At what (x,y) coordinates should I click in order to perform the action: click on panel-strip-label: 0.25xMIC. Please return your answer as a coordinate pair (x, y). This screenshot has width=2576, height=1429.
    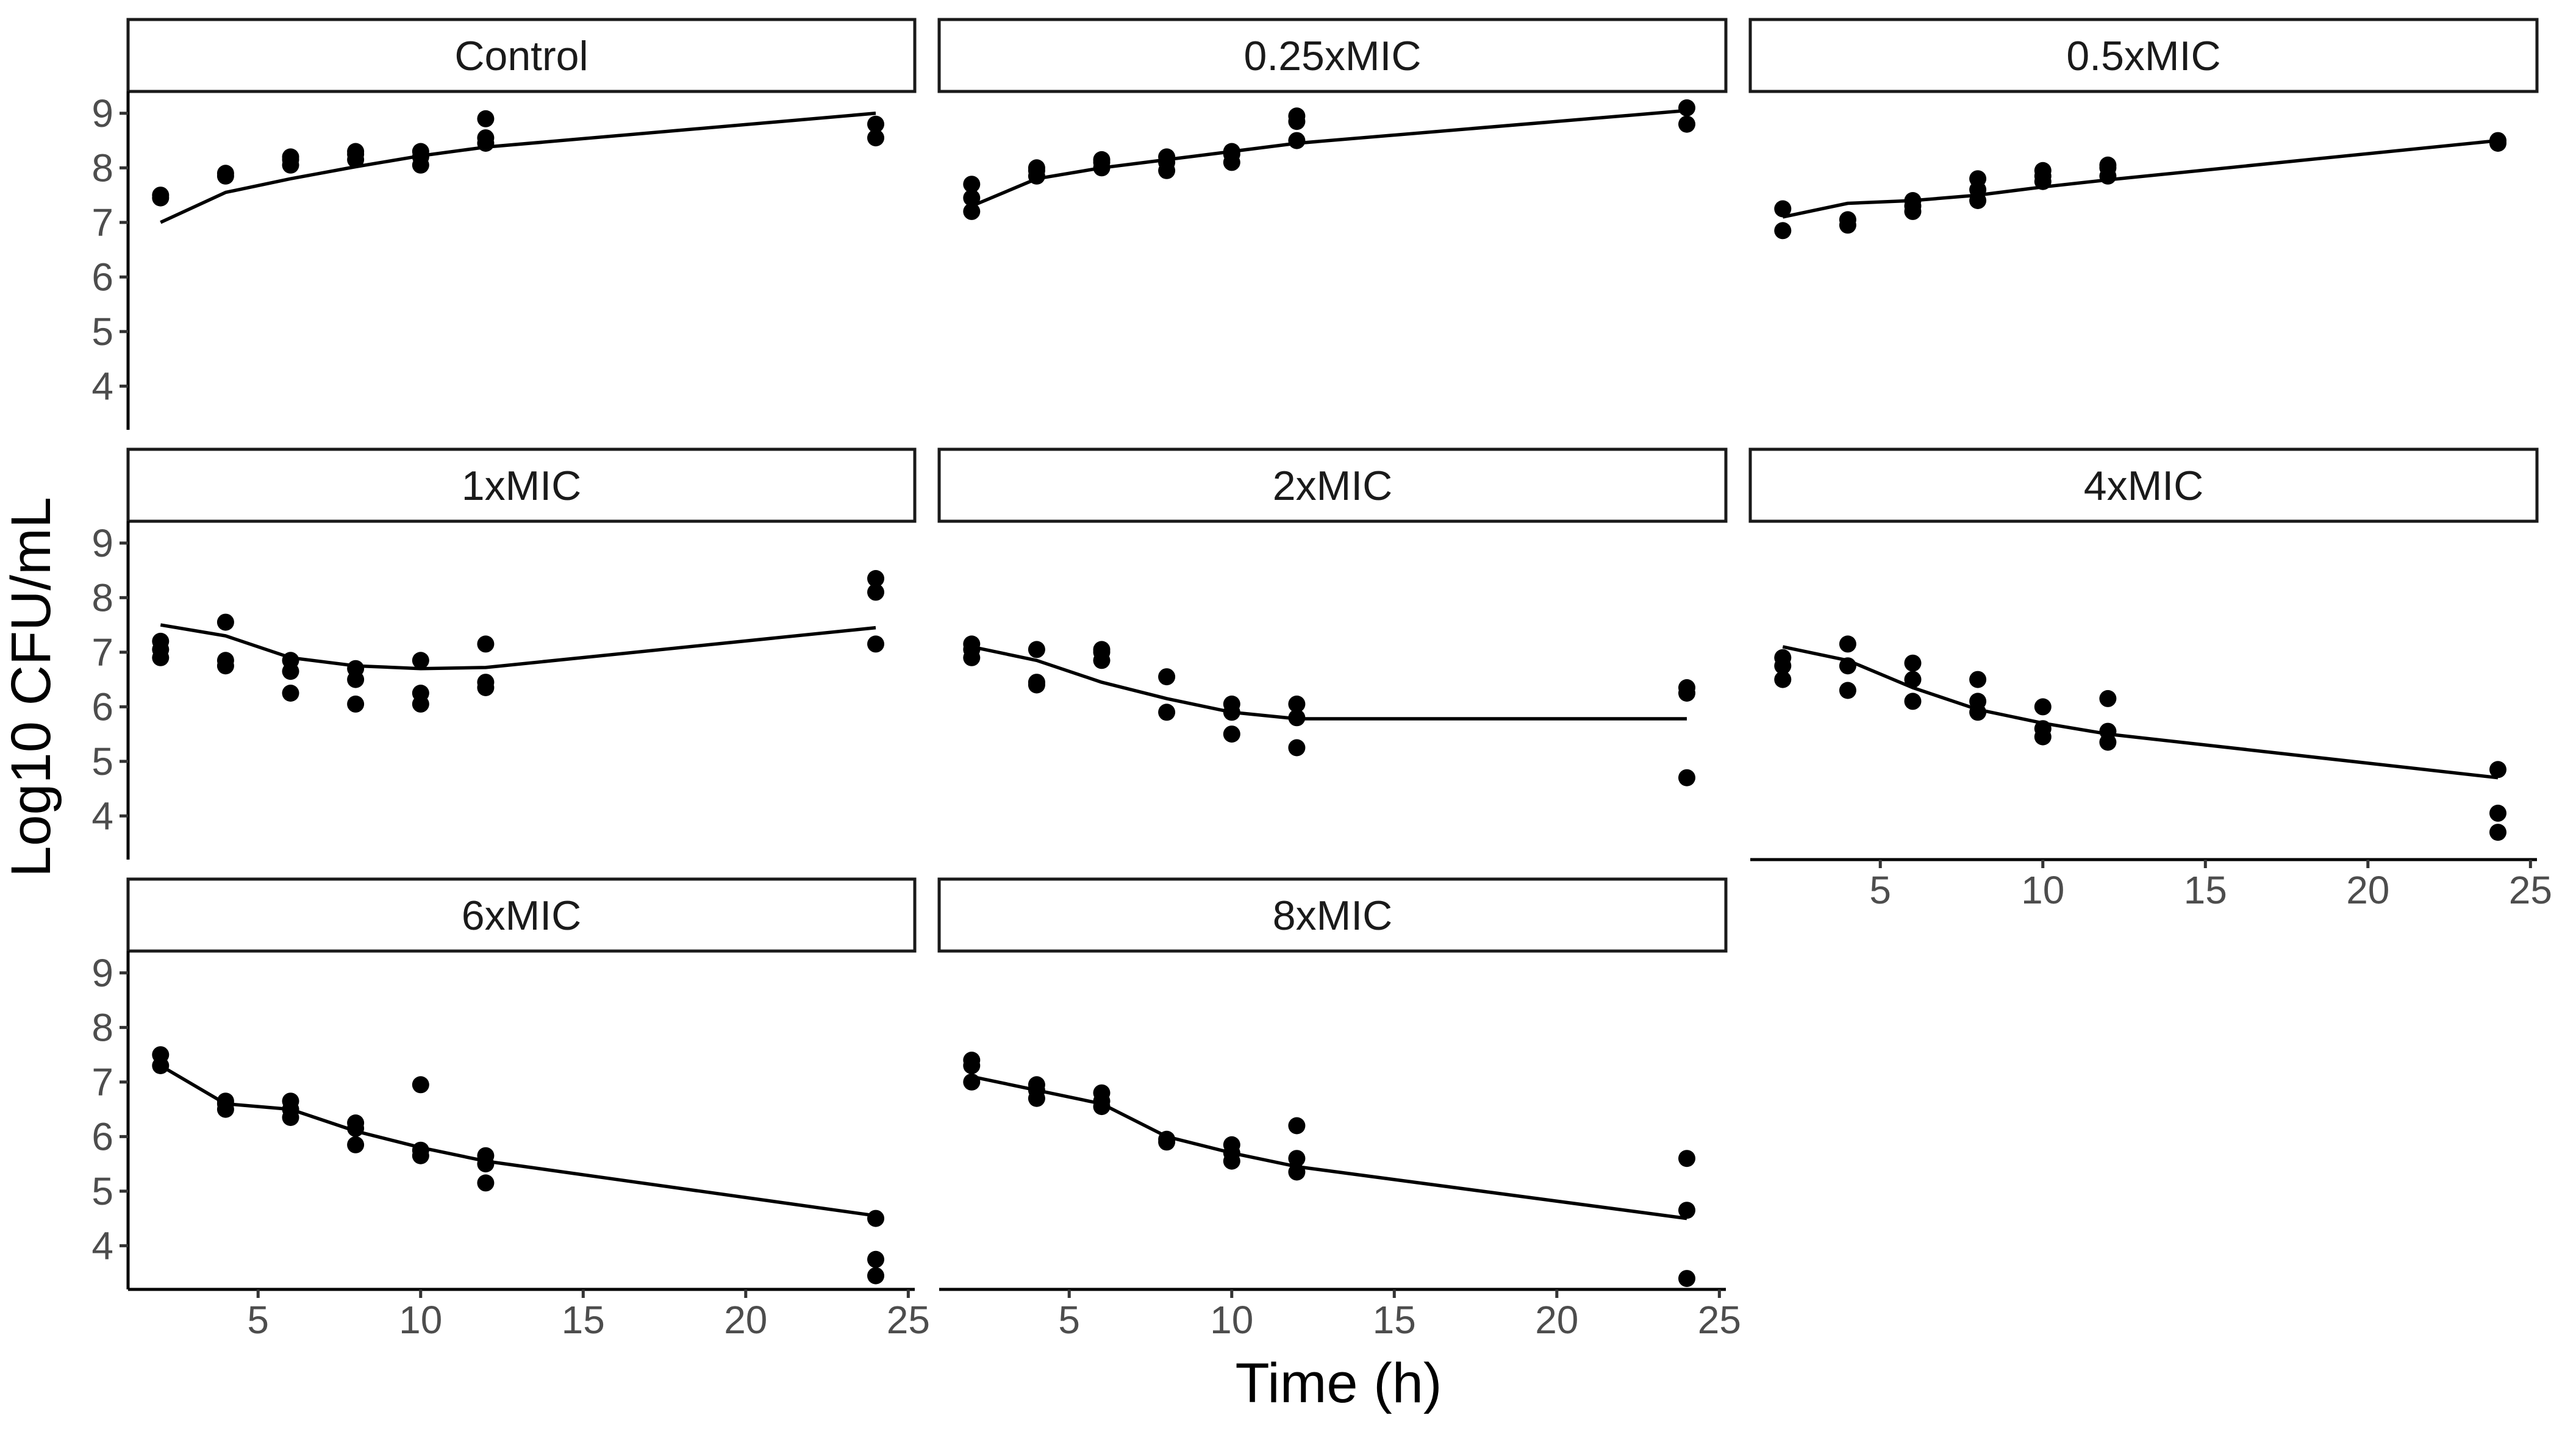
    Looking at the image, I should click on (1333, 56).